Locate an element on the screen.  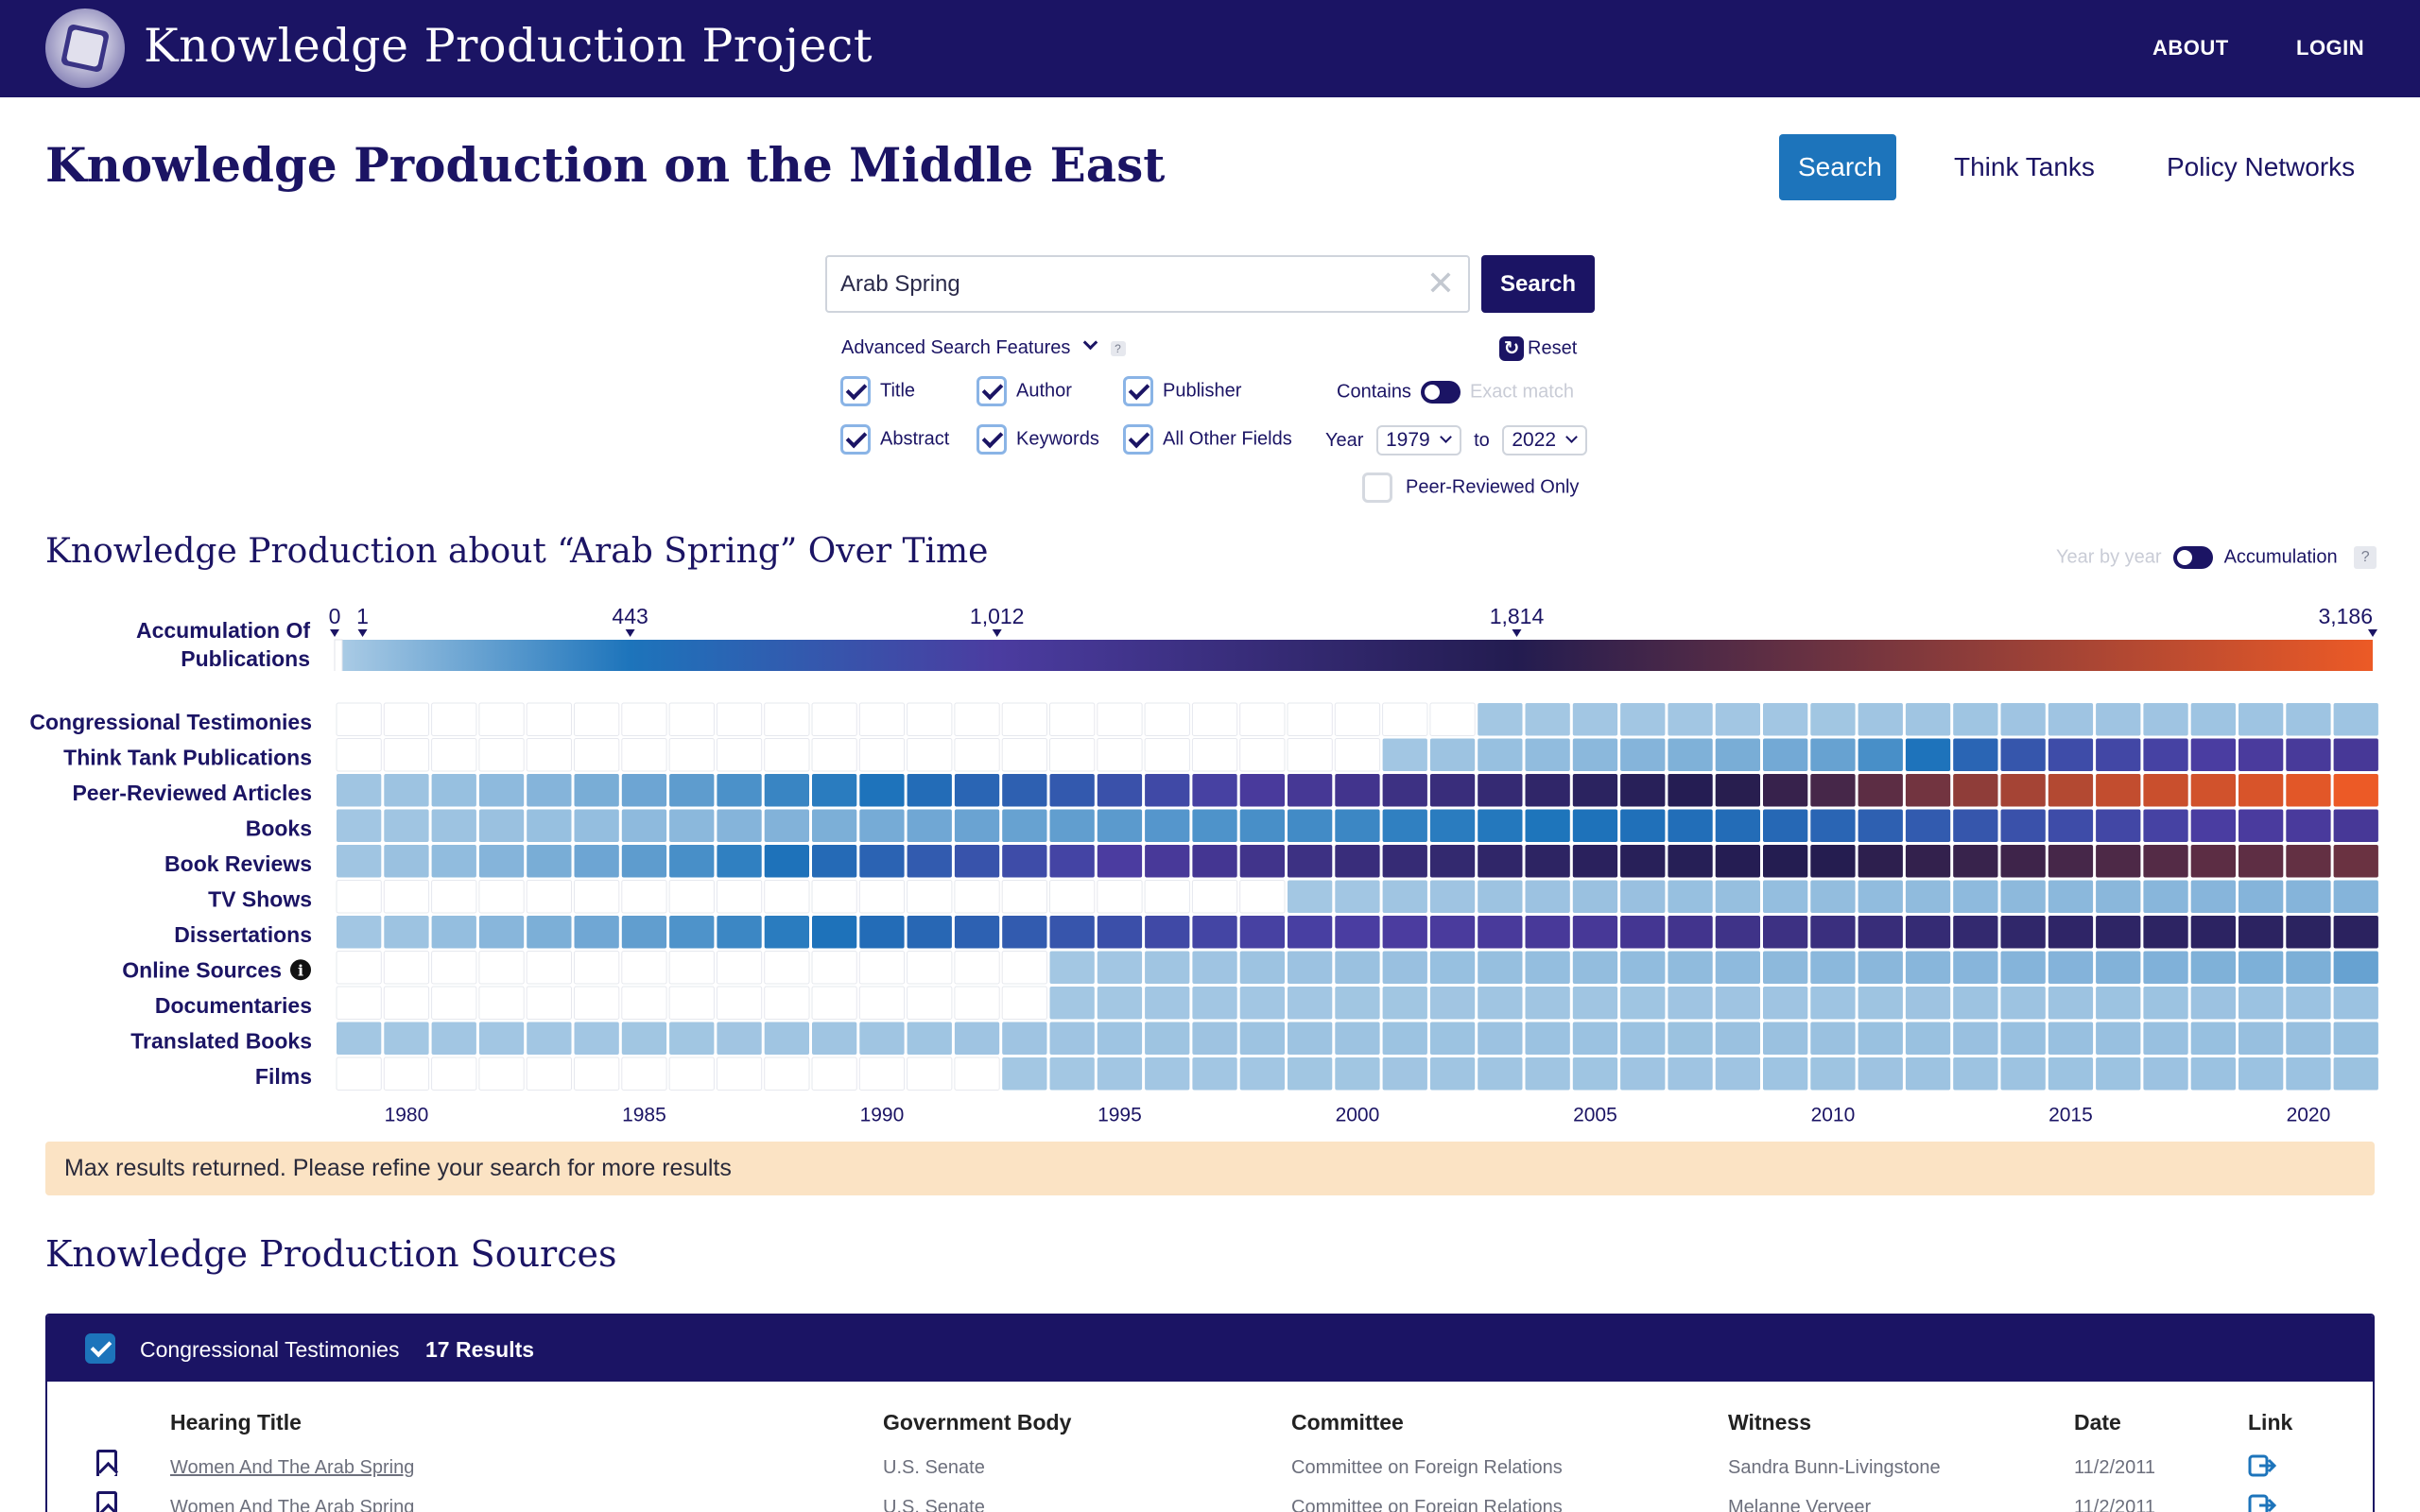
col-date: Date is located at coordinates (2097, 1422).